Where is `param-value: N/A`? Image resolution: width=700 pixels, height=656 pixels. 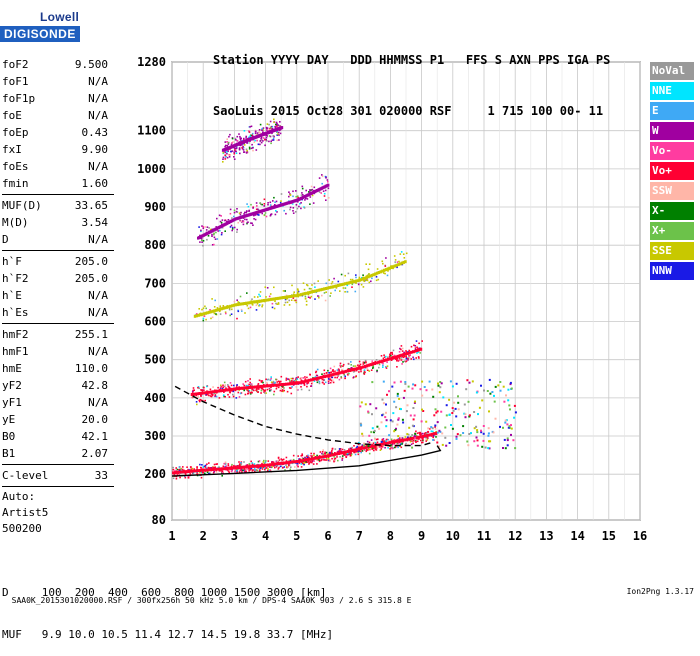
param-value: N/A is located at coordinates (98, 166).